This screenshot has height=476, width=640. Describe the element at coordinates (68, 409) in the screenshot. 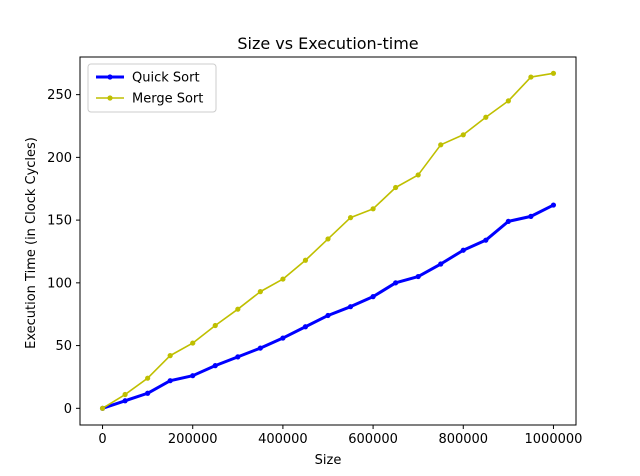

I see `y-tick-label-0: 0` at that location.